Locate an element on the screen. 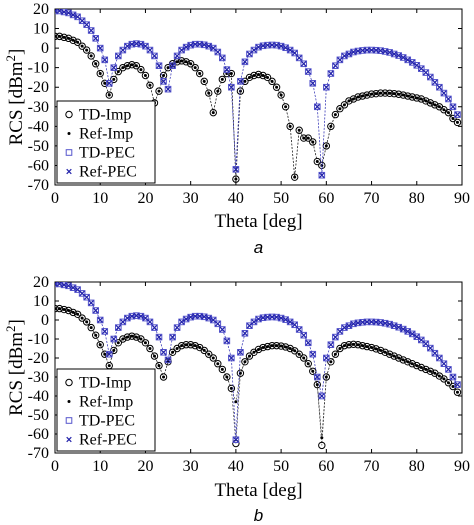 The width and height of the screenshot is (474, 525). legend-label: Ref-Imp is located at coordinates (106, 134).